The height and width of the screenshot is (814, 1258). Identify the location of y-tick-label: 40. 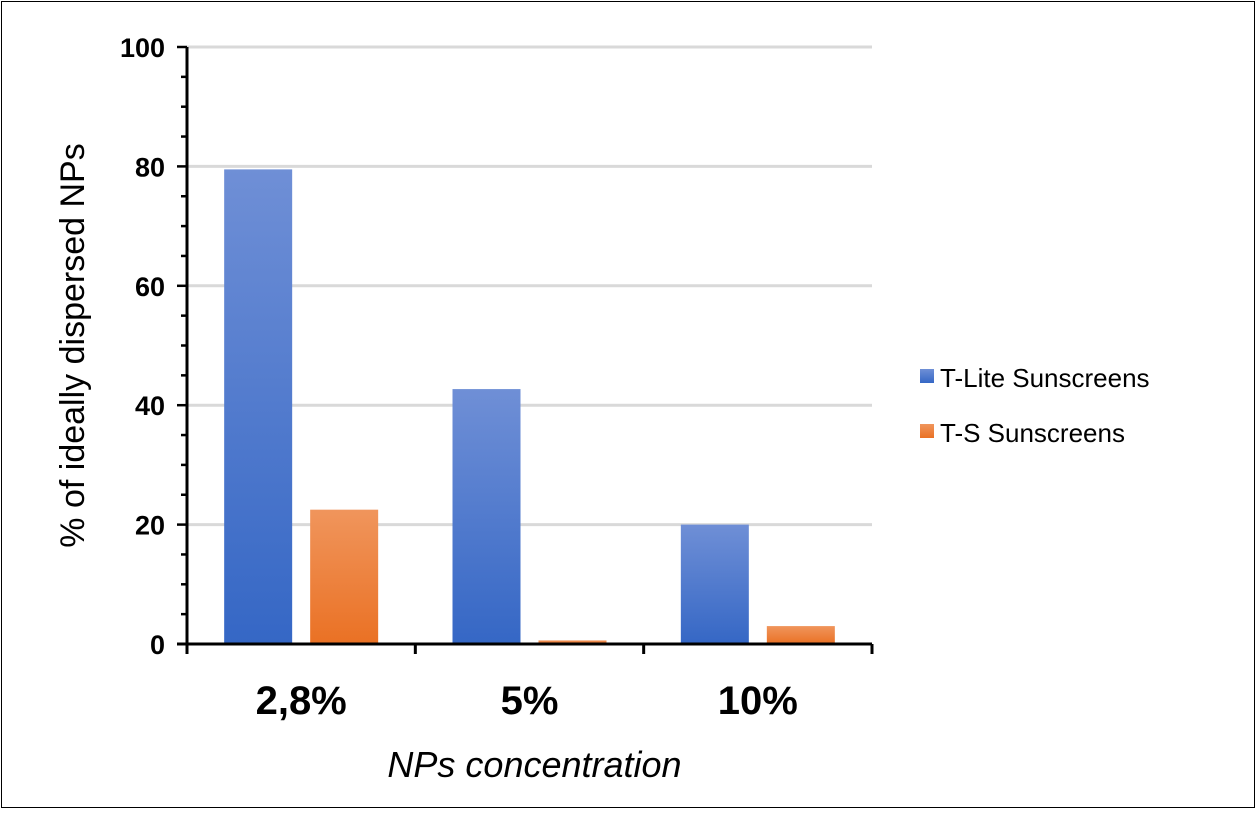
(150, 406).